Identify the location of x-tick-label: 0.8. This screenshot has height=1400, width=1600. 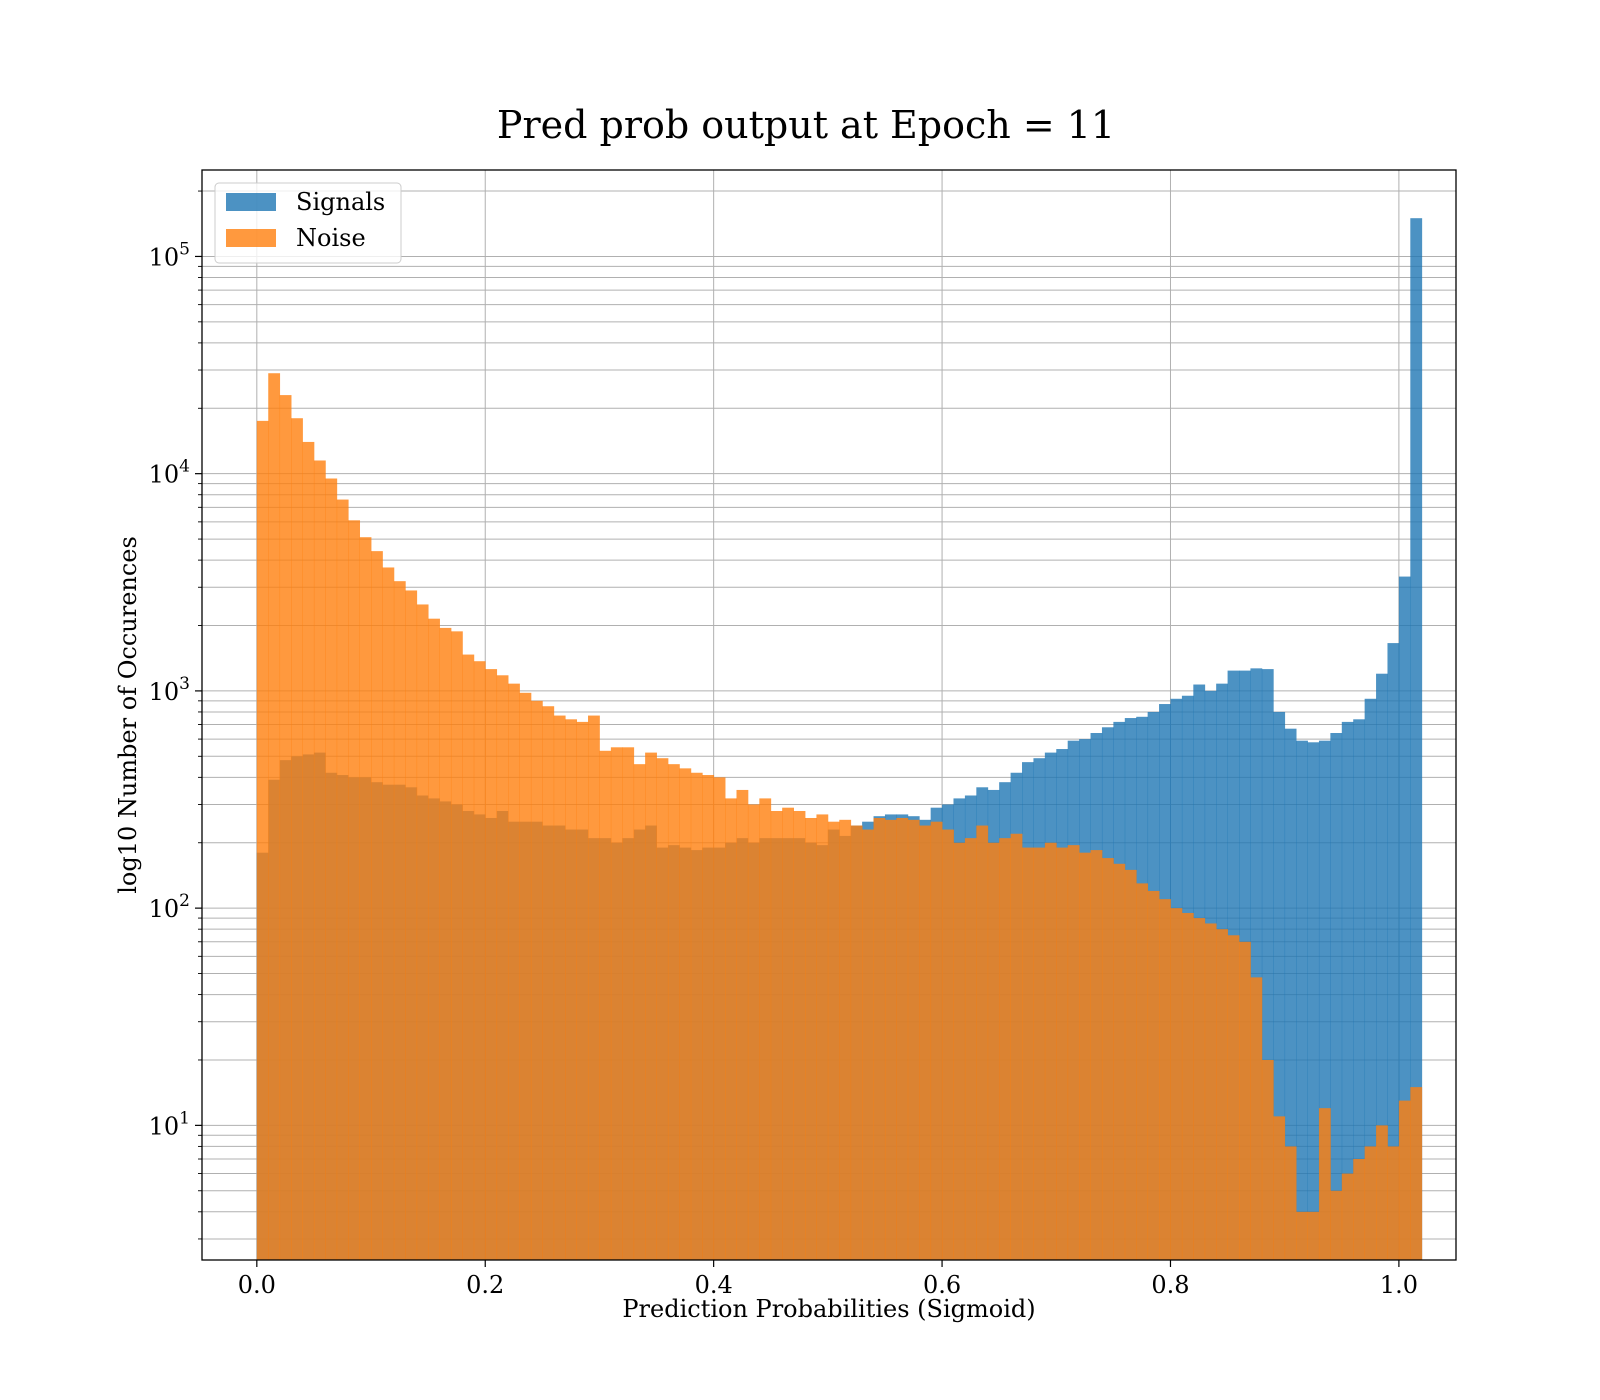
(1170, 1285).